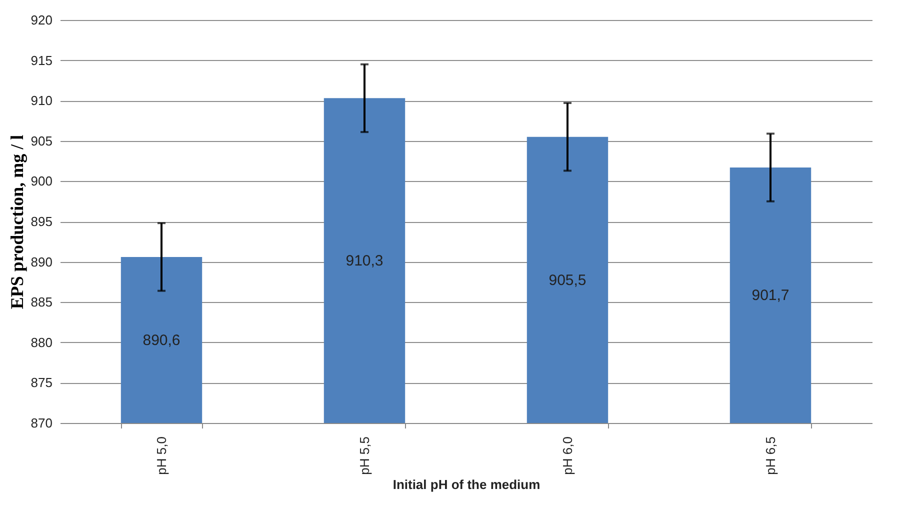  Describe the element at coordinates (567, 280) in the screenshot. I see `data-label: 905,5` at that location.